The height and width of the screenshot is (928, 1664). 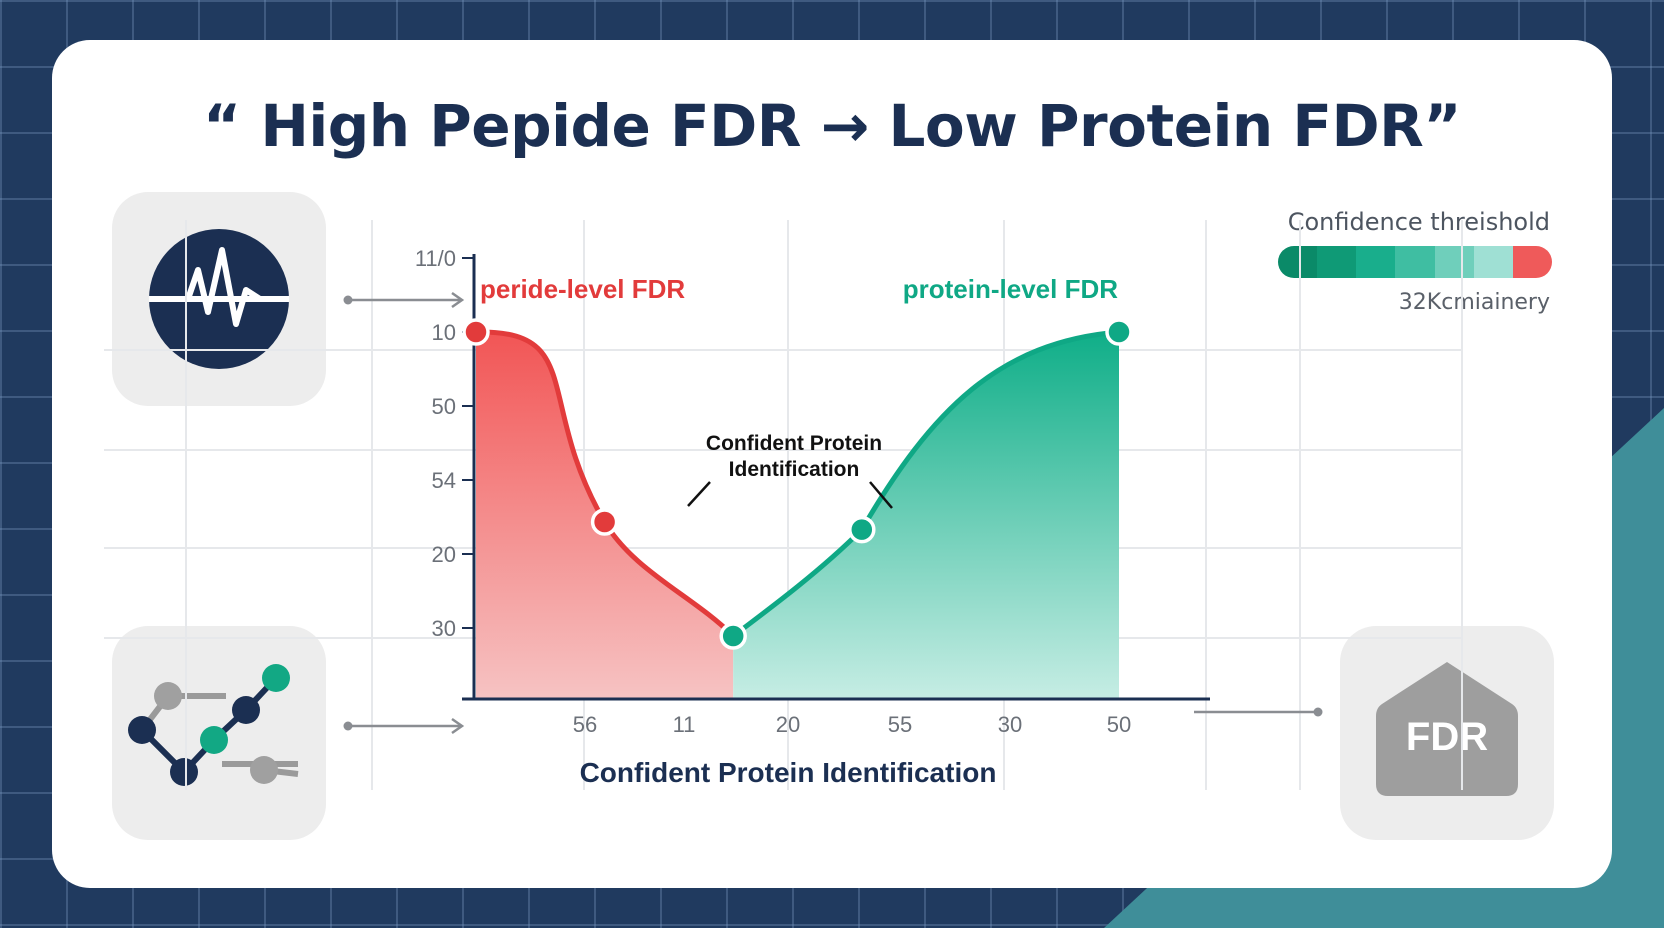 What do you see at coordinates (444, 554) in the screenshot?
I see `y-tick-label: 20` at bounding box center [444, 554].